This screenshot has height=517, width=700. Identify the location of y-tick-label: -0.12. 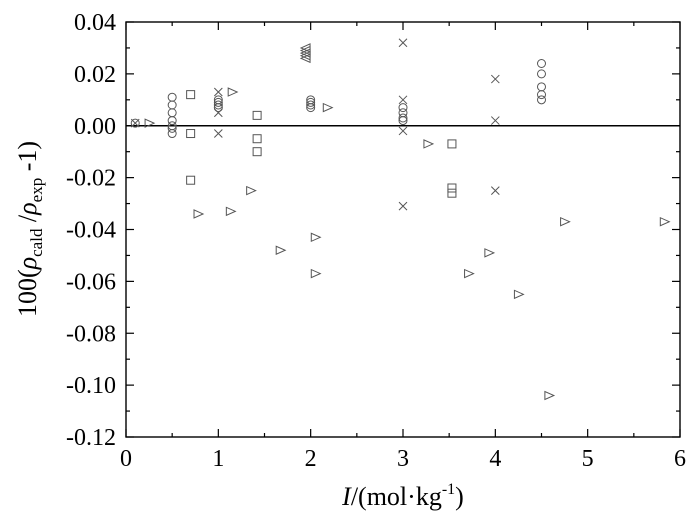
(91, 438).